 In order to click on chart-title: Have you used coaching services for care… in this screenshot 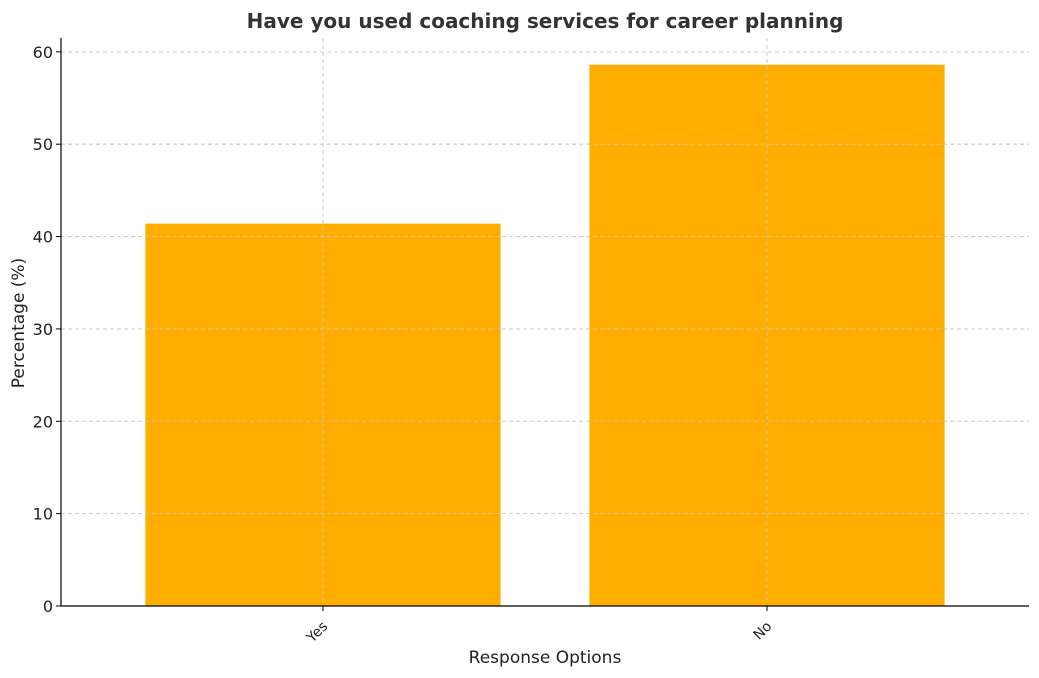, I will do `click(545, 21)`.